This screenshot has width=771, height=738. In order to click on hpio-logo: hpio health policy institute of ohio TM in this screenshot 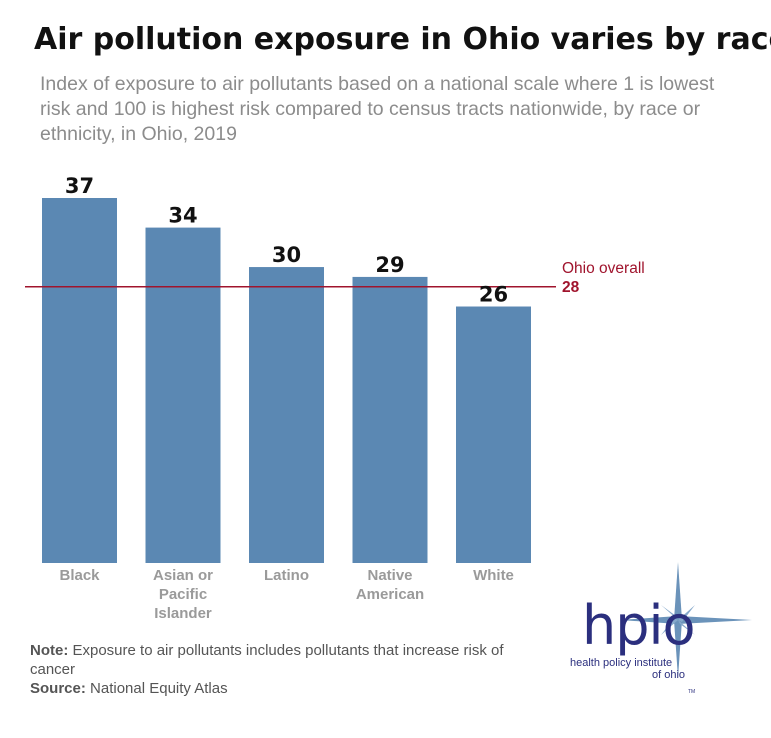, I will do `click(661, 628)`.